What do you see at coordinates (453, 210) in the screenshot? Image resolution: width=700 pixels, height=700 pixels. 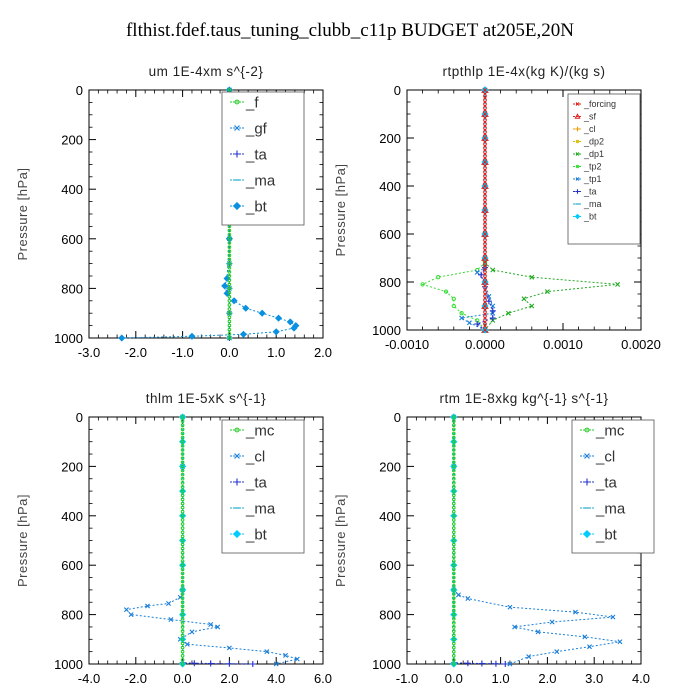 I see `series-line-tp2` at bounding box center [453, 210].